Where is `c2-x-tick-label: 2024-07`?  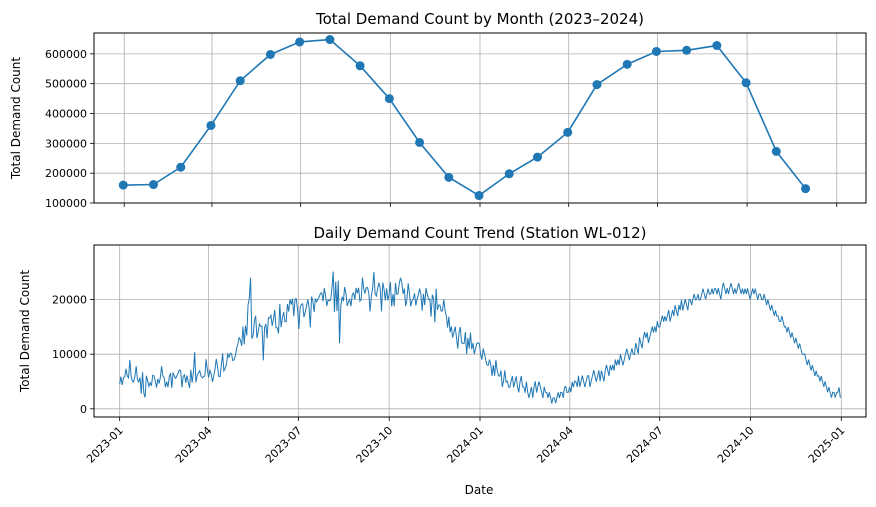 c2-x-tick-label: 2024-07 is located at coordinates (645, 445).